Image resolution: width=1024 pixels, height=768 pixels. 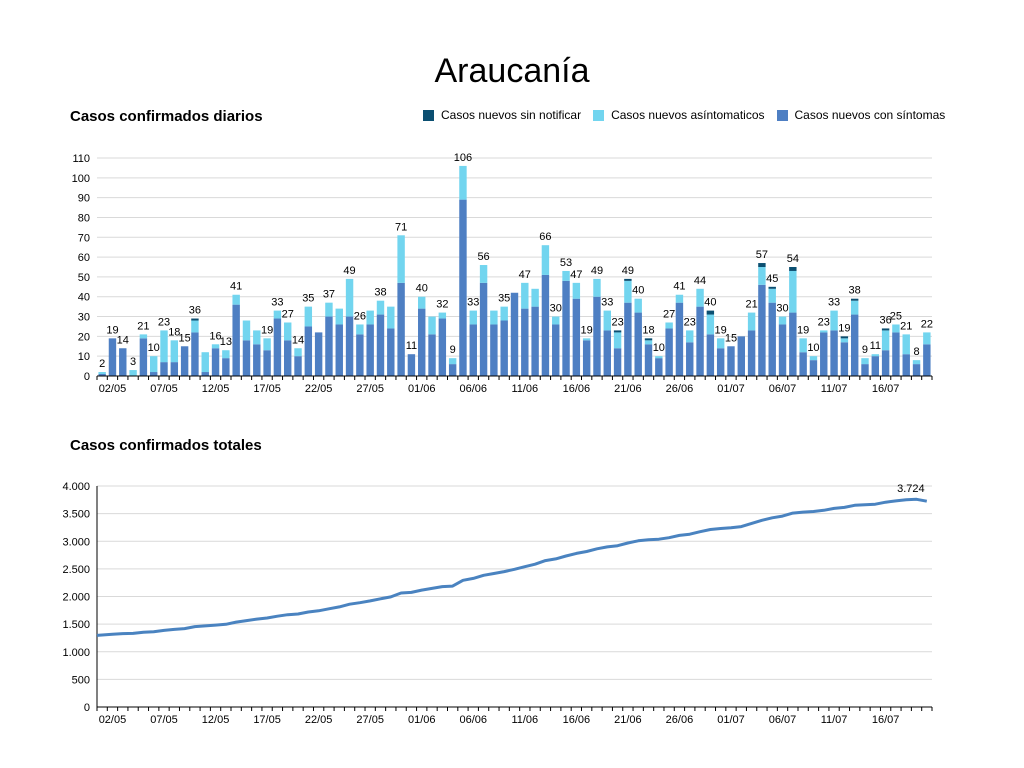 What do you see at coordinates (556, 309) in the screenshot?
I see `data-label: 30` at bounding box center [556, 309].